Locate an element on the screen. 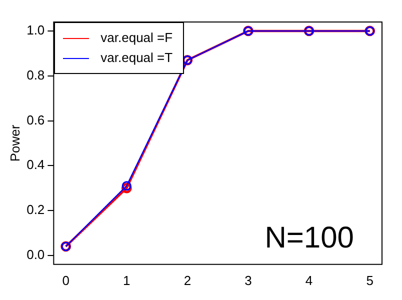 Image resolution: width=402 pixels, height=300 pixels. y-axis-title: Power is located at coordinates (14, 143).